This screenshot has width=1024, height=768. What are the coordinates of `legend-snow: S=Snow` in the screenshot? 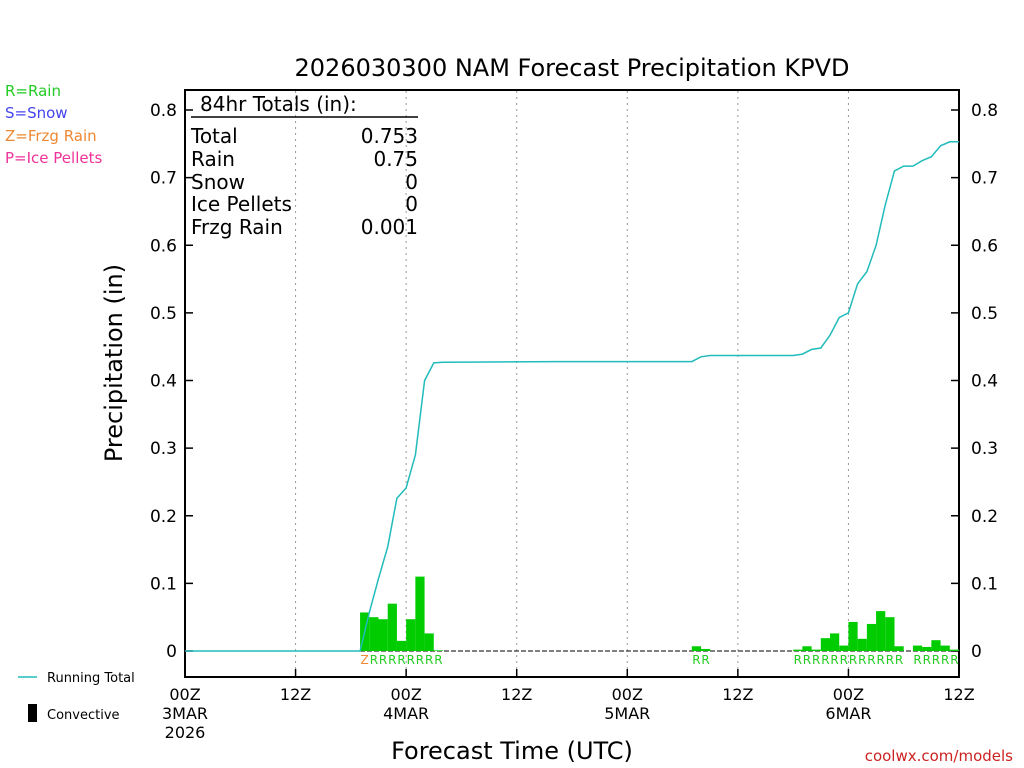 It's located at (36, 113).